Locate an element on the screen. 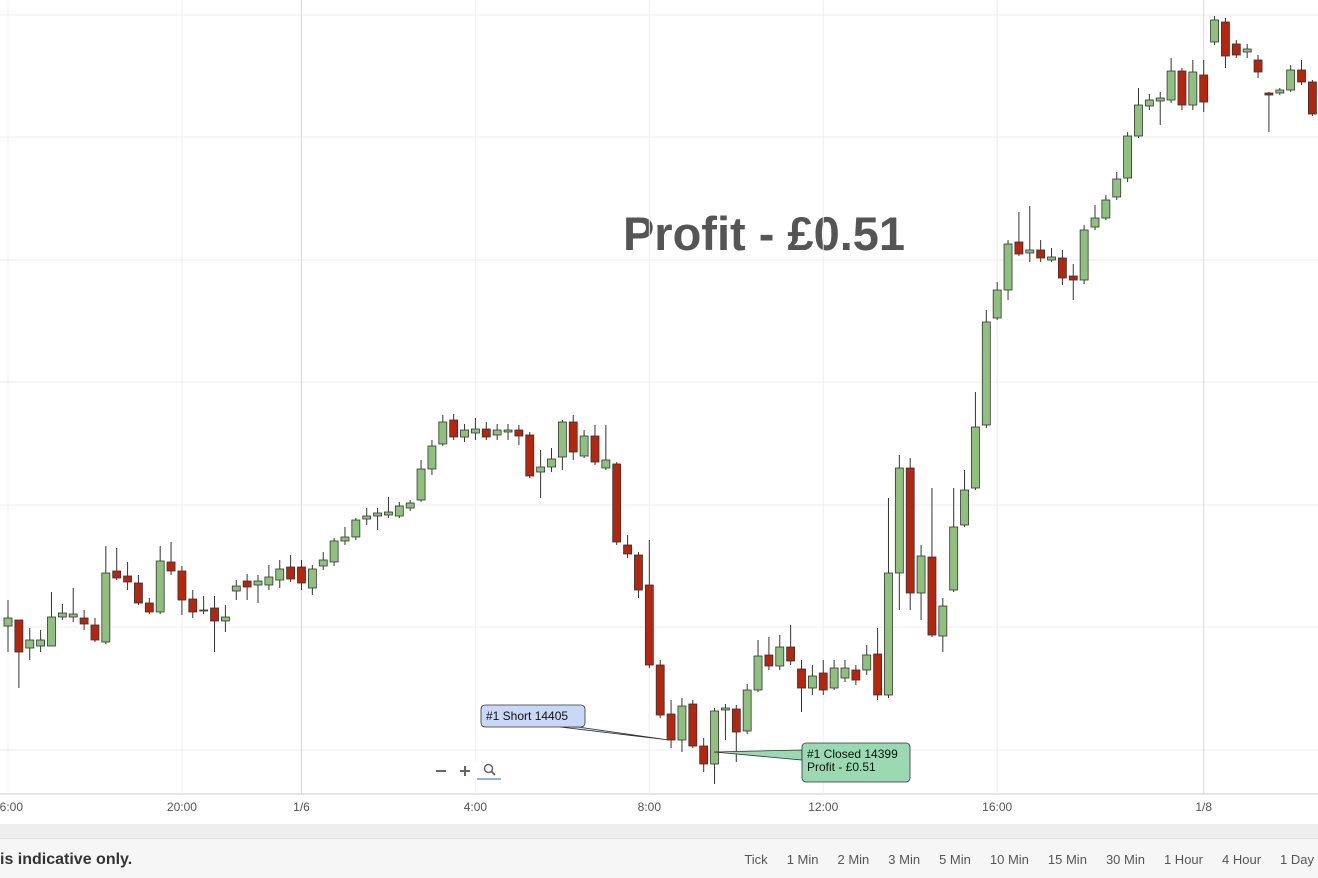 Image resolution: width=1318 pixels, height=878 pixels. timeframe-option: Tick is located at coordinates (756, 859).